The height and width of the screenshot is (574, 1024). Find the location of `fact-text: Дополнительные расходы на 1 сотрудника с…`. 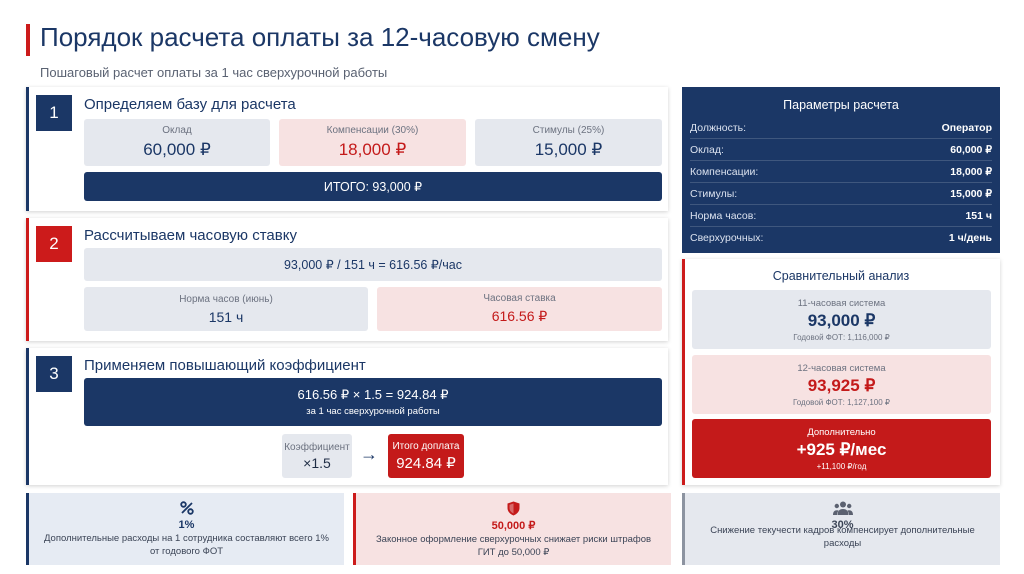

fact-text: Дополнительные расходы на 1 сотрудника с… is located at coordinates (186, 545).